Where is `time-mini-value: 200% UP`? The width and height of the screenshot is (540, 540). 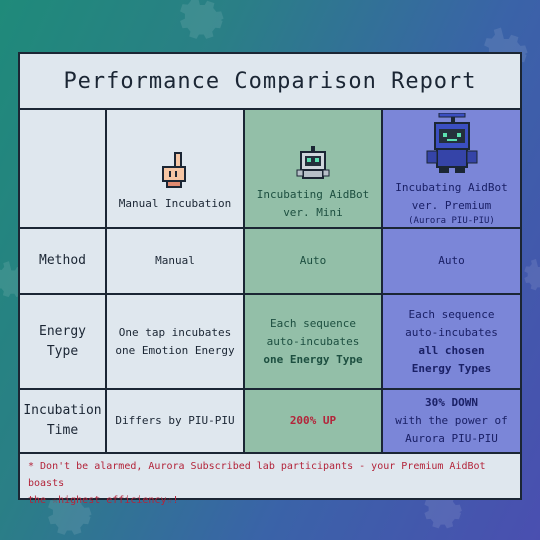 time-mini-value: 200% UP is located at coordinates (313, 420).